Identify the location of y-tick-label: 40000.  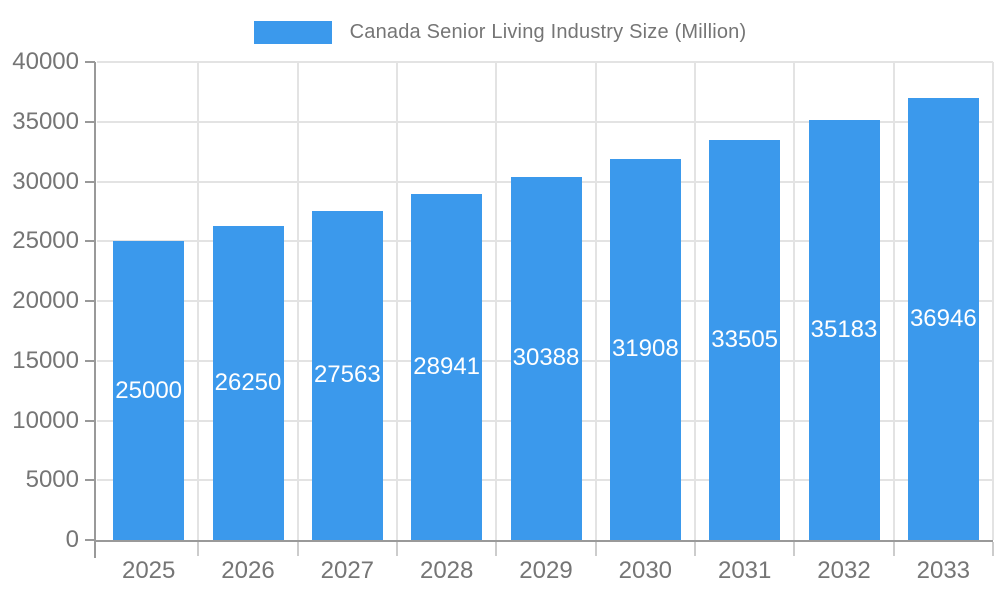
(45, 61).